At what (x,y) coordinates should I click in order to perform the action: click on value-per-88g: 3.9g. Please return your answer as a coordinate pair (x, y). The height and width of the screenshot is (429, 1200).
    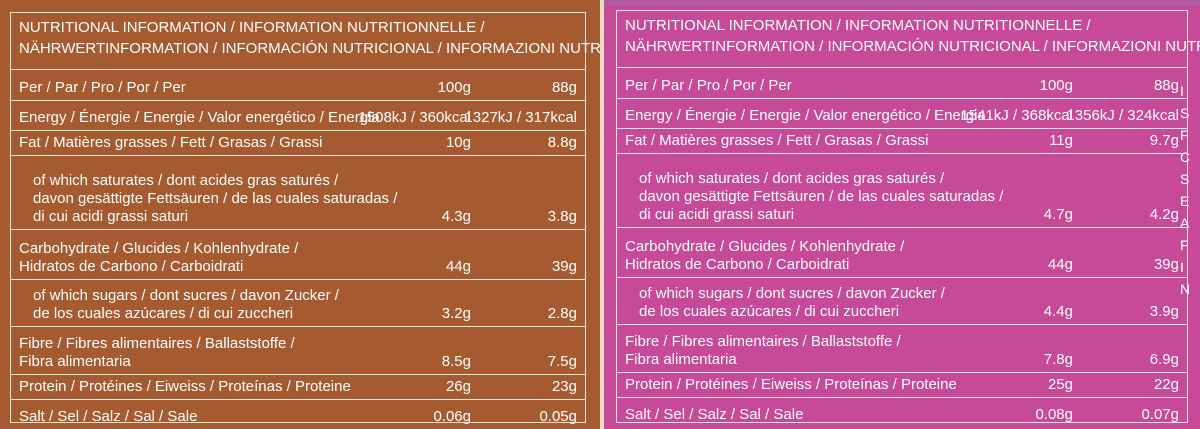
    Looking at the image, I should click on (1164, 311).